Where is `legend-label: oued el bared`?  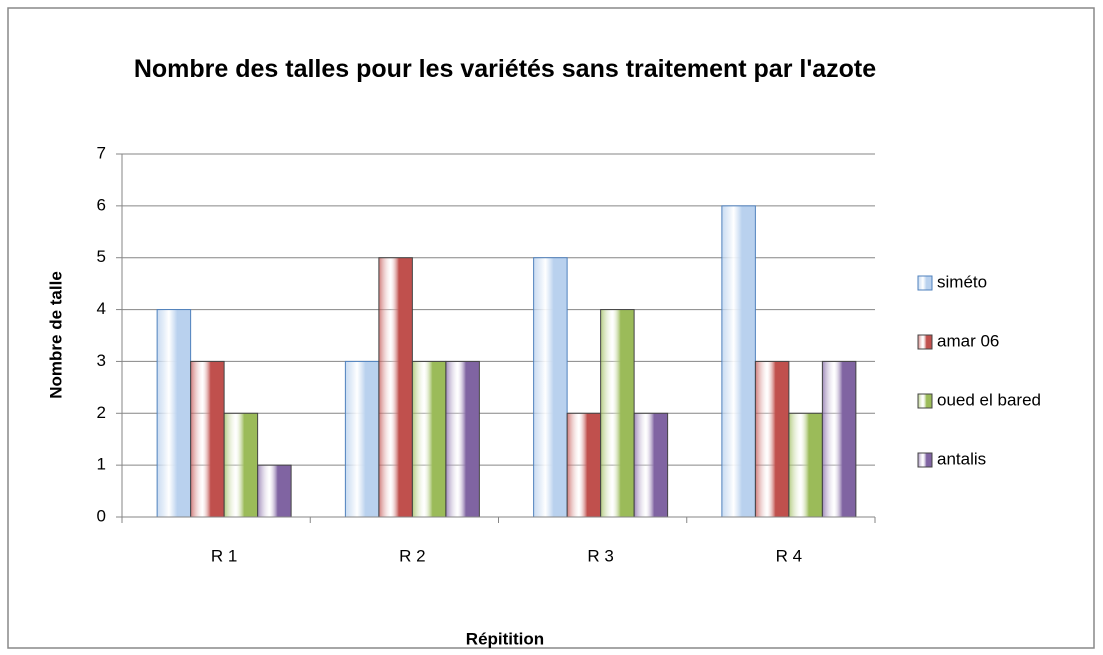 legend-label: oued el bared is located at coordinates (989, 399).